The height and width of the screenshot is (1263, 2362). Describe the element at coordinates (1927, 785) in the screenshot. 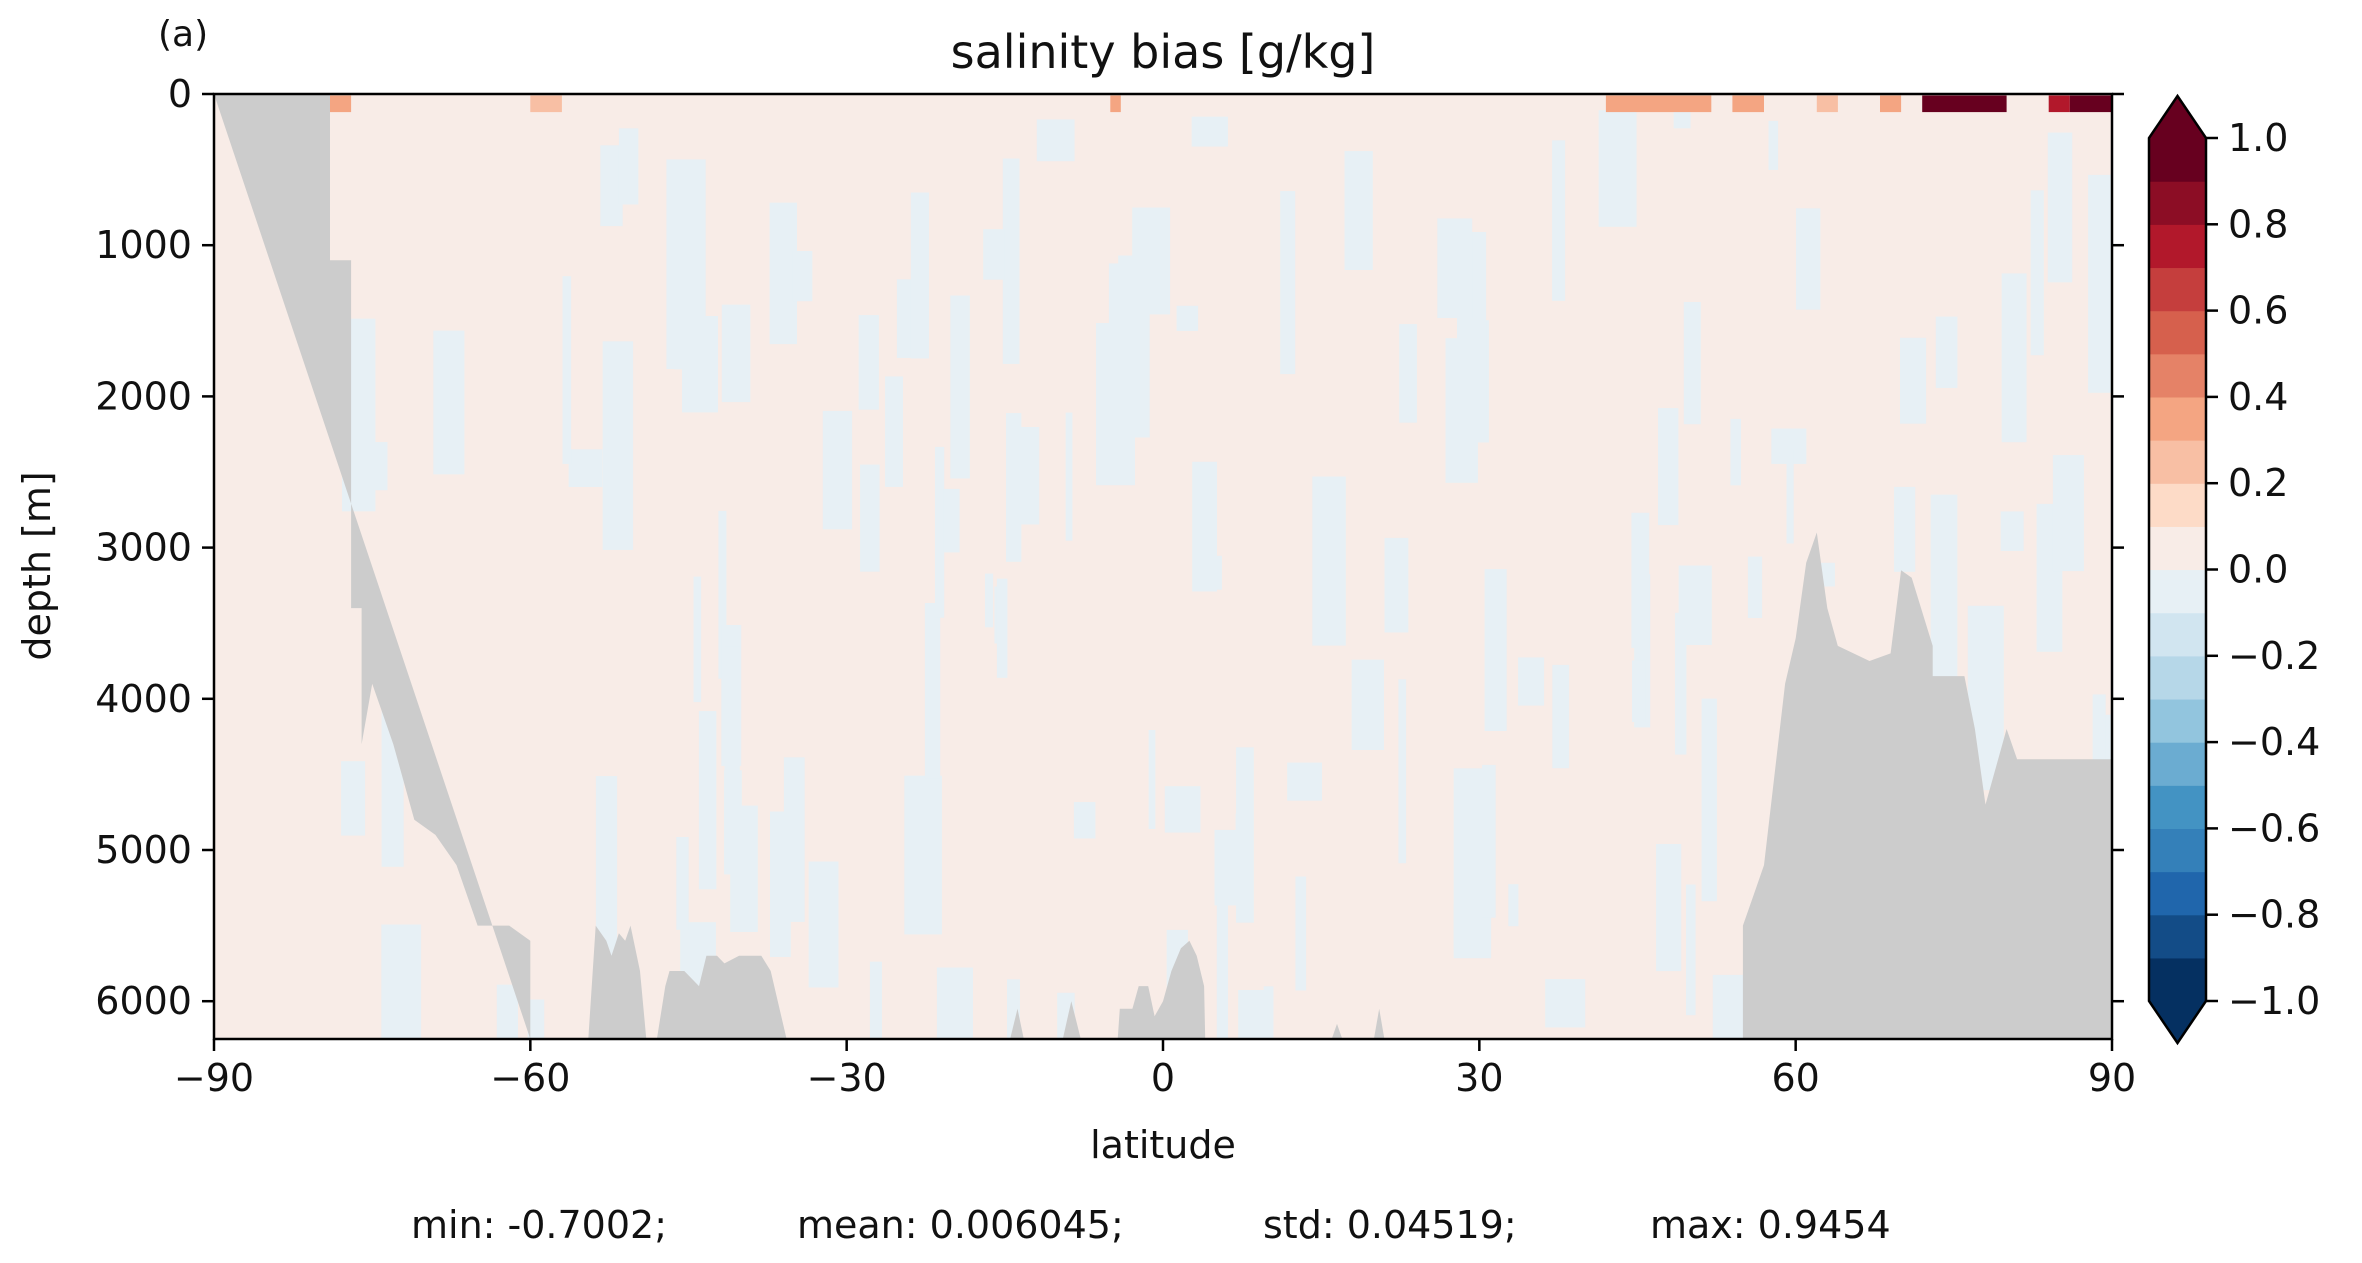

I see `land-north` at that location.